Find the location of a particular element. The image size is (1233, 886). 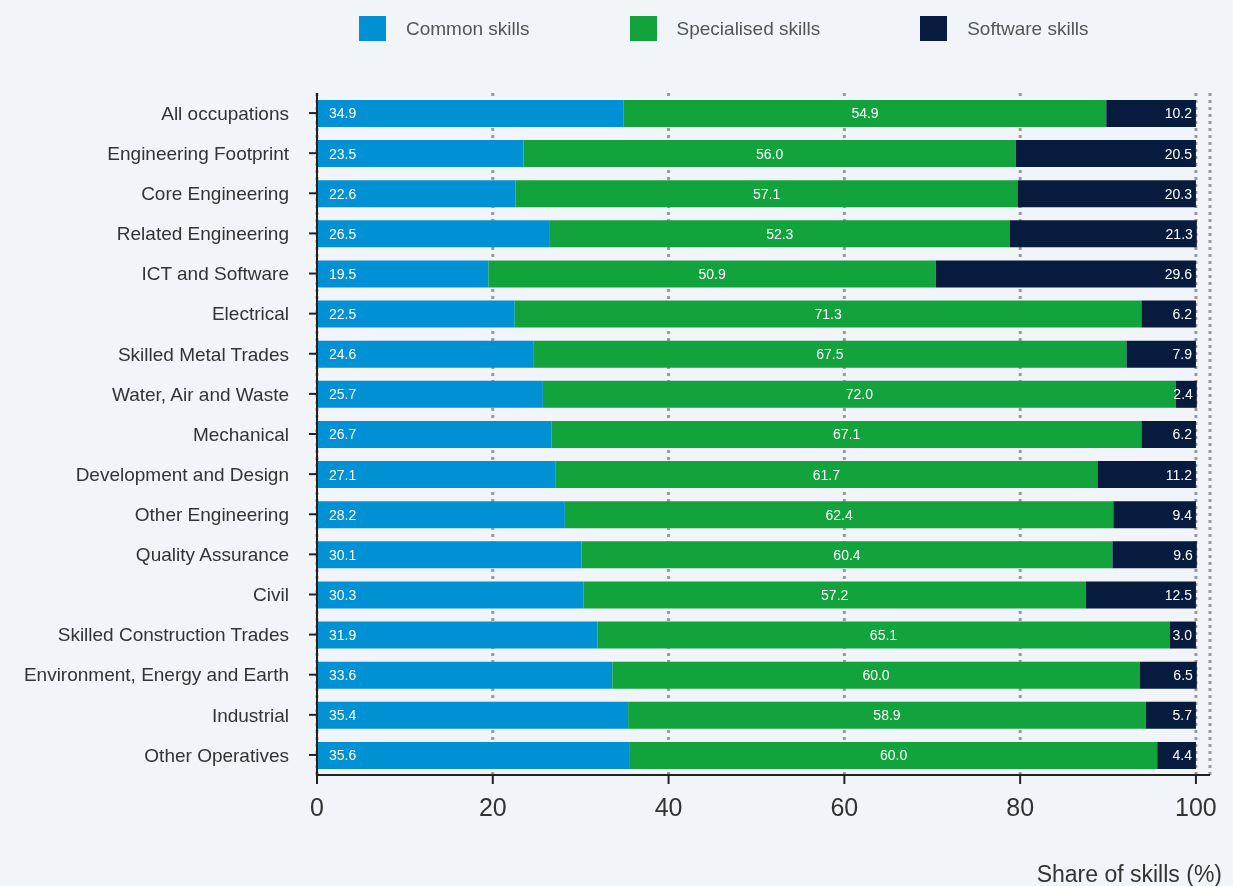

y-tick-label: Quality Assurance is located at coordinates (212, 555).